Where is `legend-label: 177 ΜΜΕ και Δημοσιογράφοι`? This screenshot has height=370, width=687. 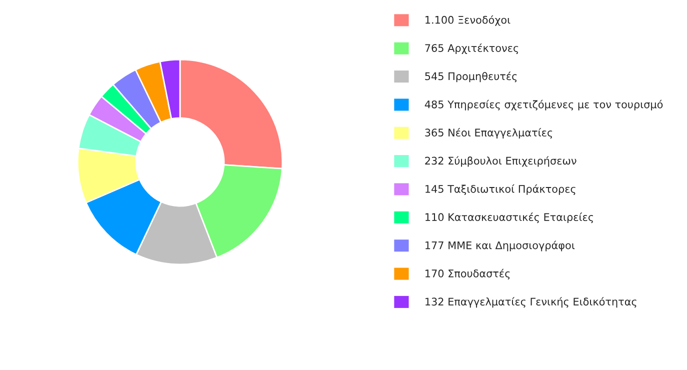 legend-label: 177 ΜΜΕ και Δημοσιογράφοι is located at coordinates (500, 246).